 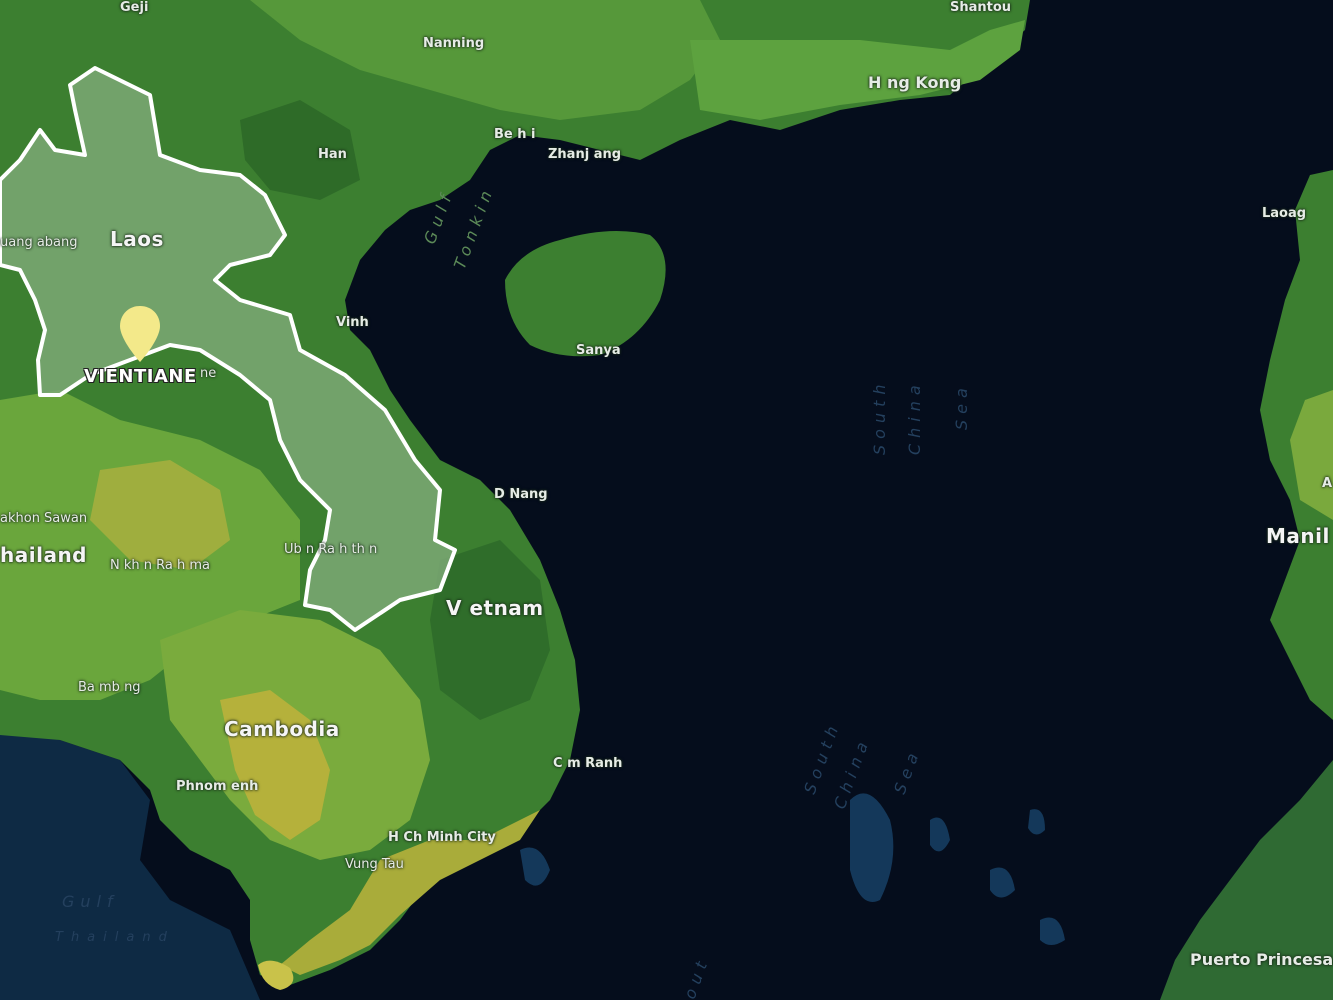 I want to click on city-label-shantou: Shantou, so click(x=981, y=7).